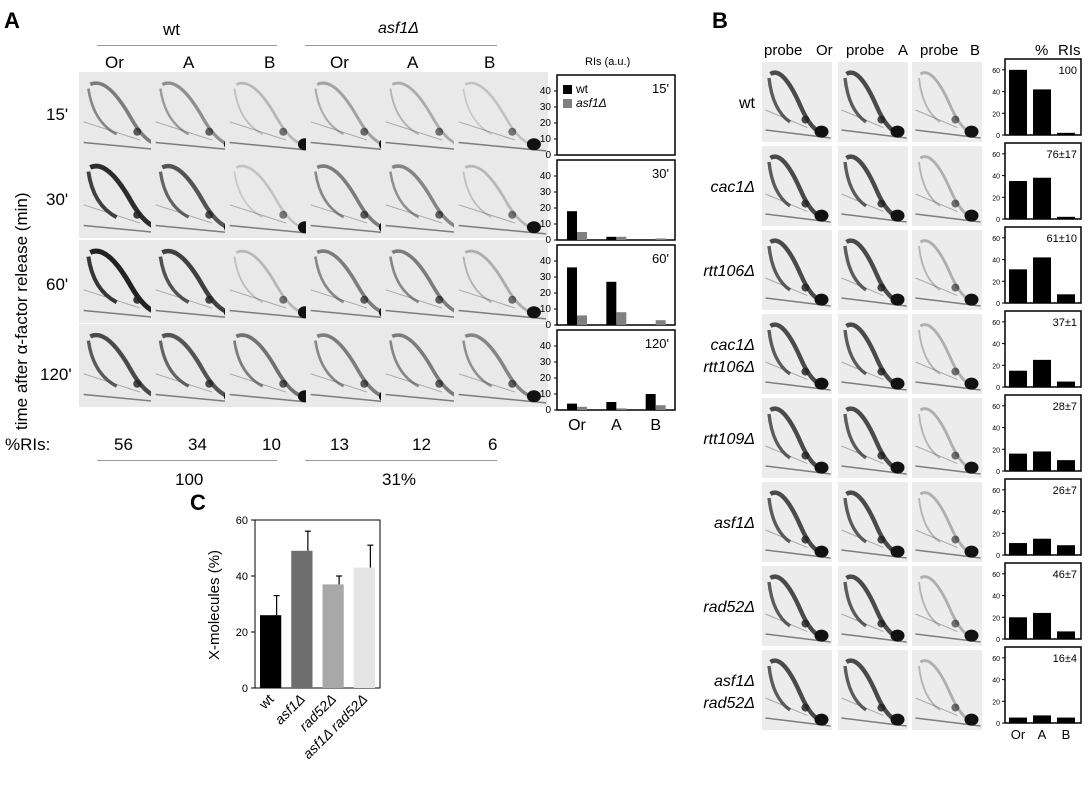 The image size is (1089, 800). What do you see at coordinates (198, 502) in the screenshot?
I see `panel-c-letter: C` at bounding box center [198, 502].